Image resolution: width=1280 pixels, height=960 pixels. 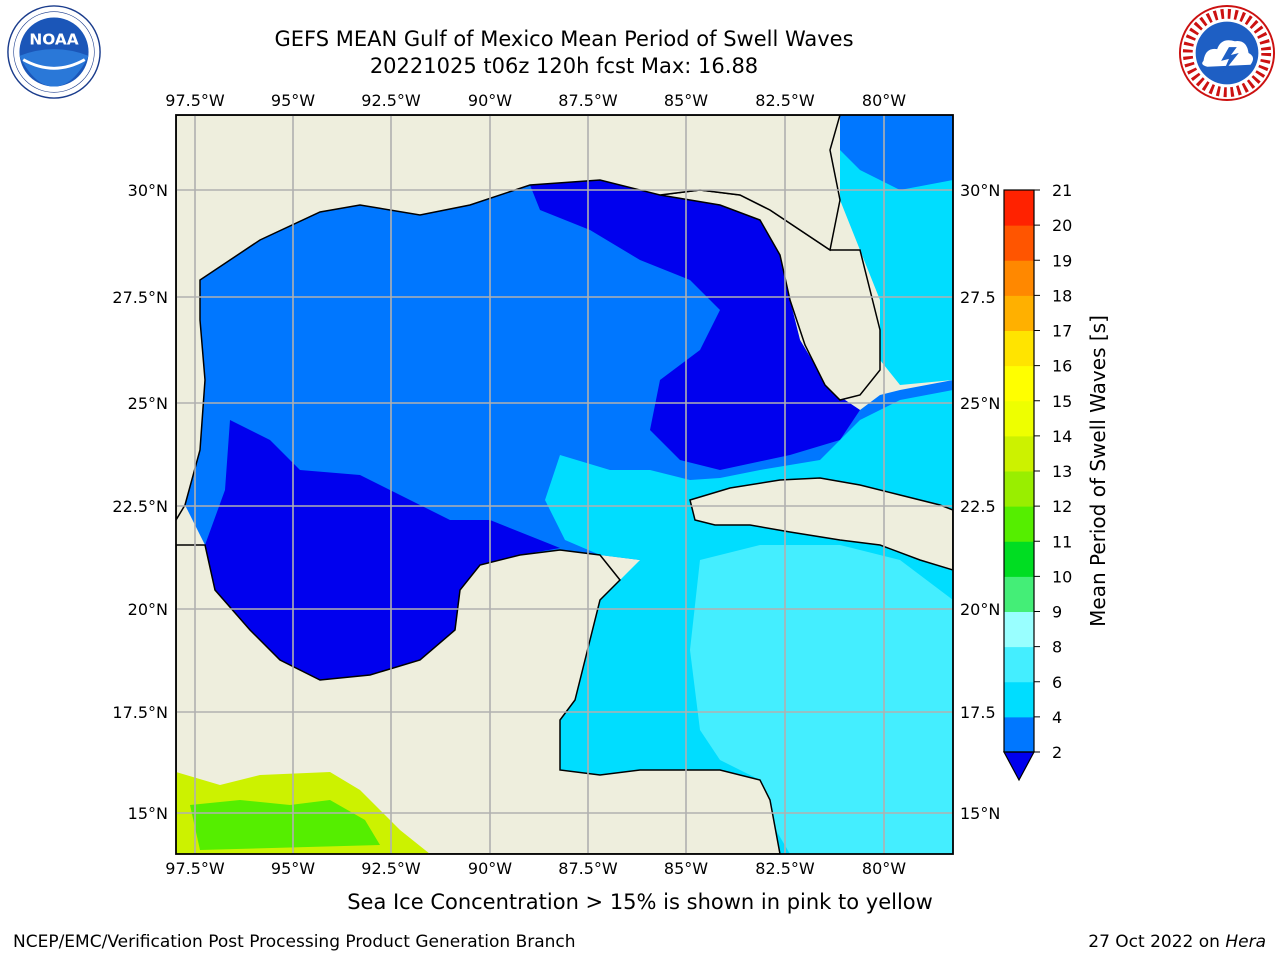 What do you see at coordinates (978, 506) in the screenshot?
I see `lat-label: 22.5` at bounding box center [978, 506].